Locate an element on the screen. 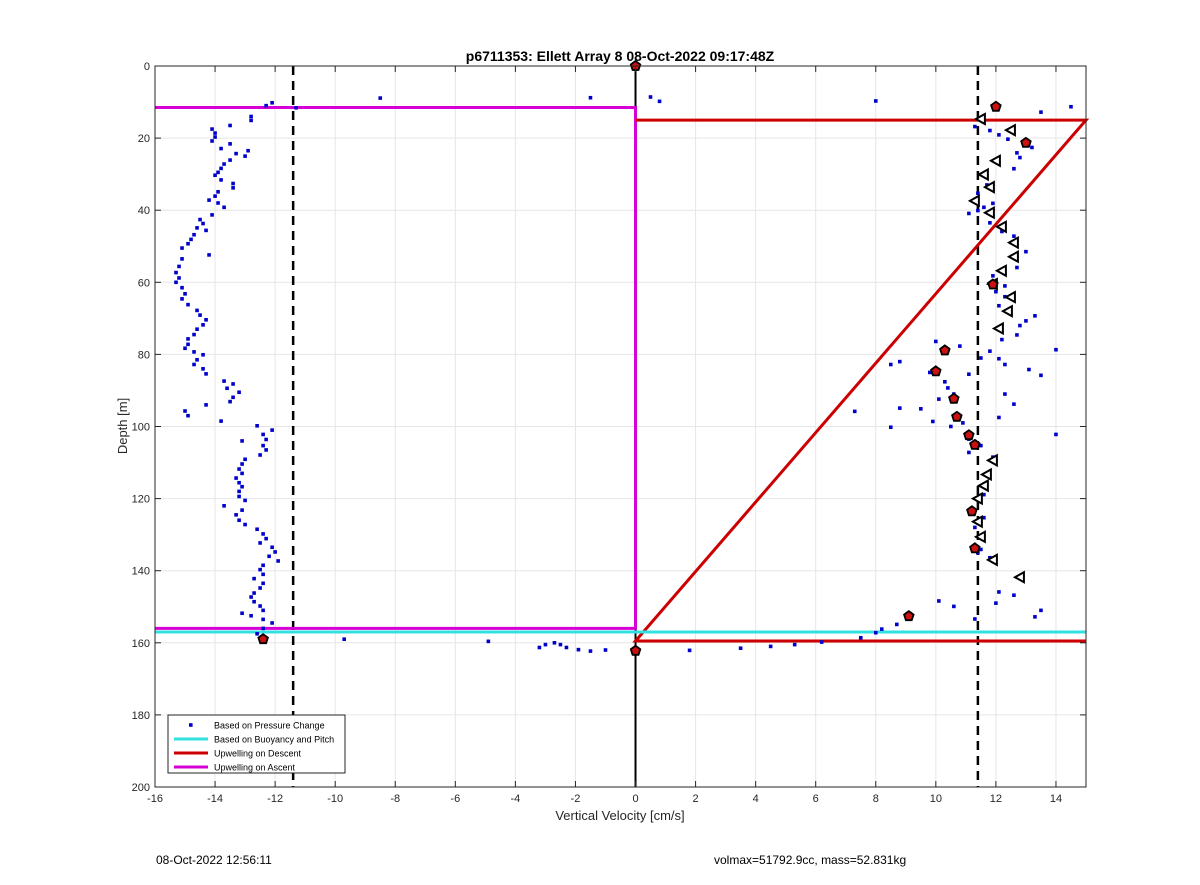 Image resolution: width=1200 pixels, height=885 pixels. y-tick-label: 0 is located at coordinates (147, 67).